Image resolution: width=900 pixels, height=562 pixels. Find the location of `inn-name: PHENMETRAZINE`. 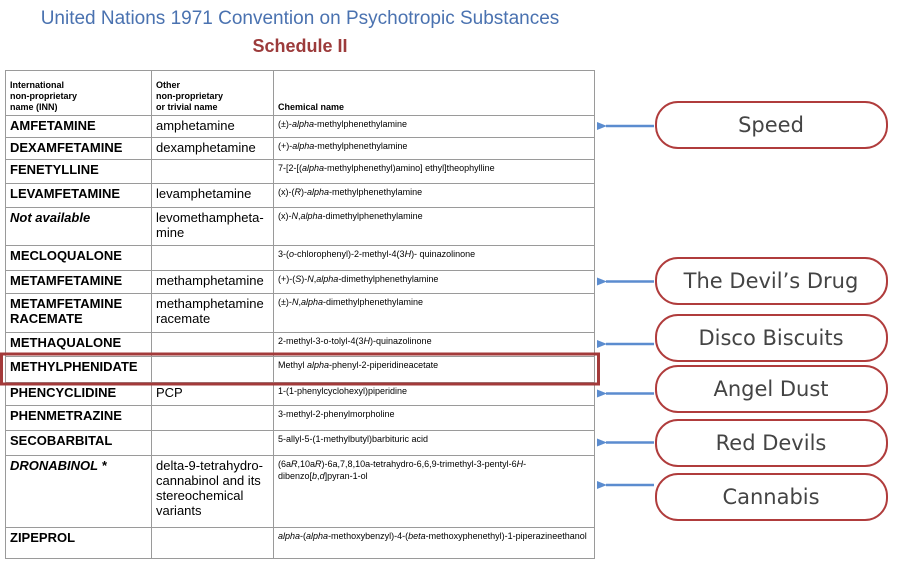

inn-name: PHENMETRAZINE is located at coordinates (66, 415).